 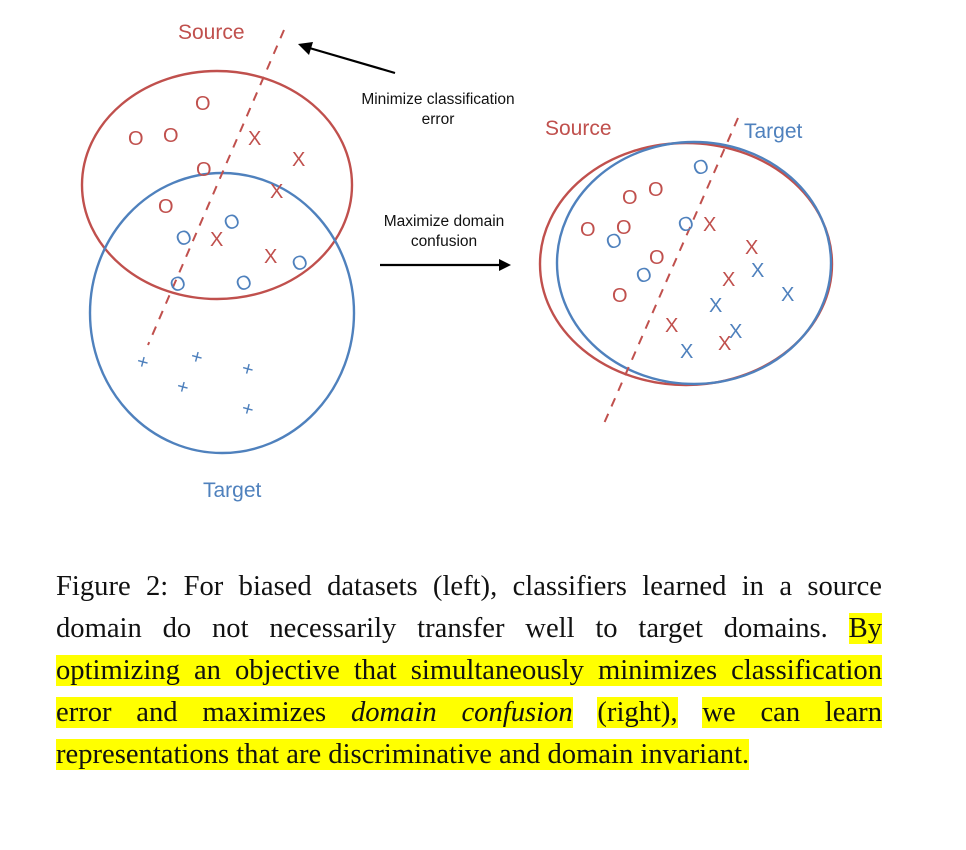 I want to click on right-decision-boundary, so click(x=670, y=273).